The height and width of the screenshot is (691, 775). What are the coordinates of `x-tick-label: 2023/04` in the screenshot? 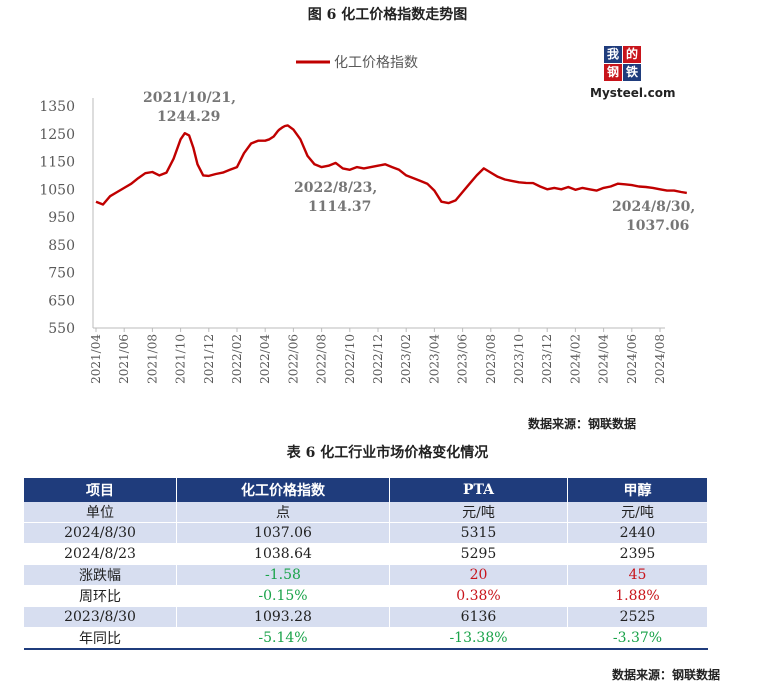 It's located at (434, 359).